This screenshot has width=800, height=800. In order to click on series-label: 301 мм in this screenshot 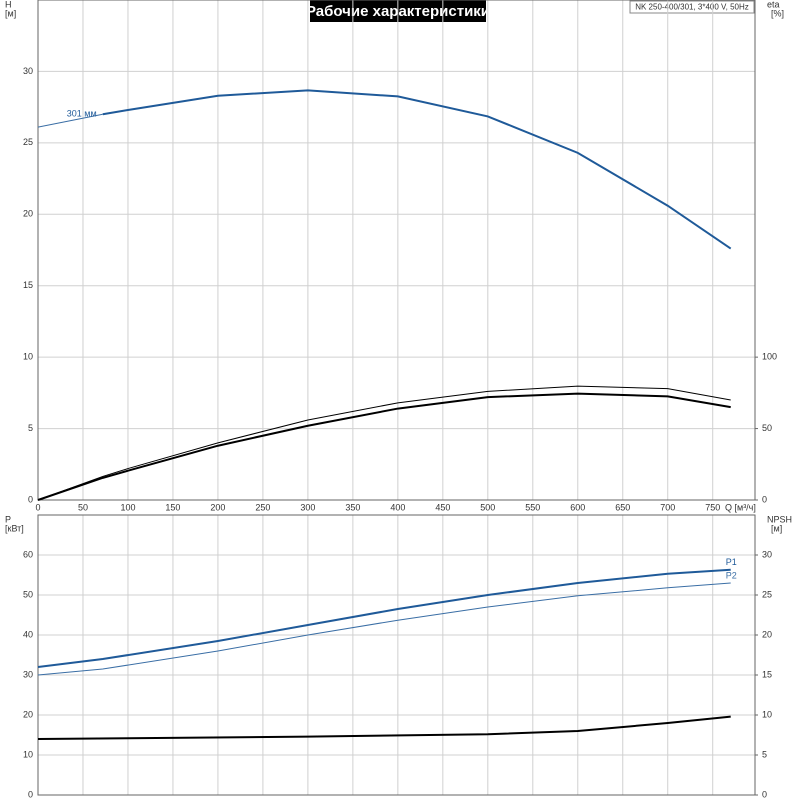, I will do `click(82, 114)`.